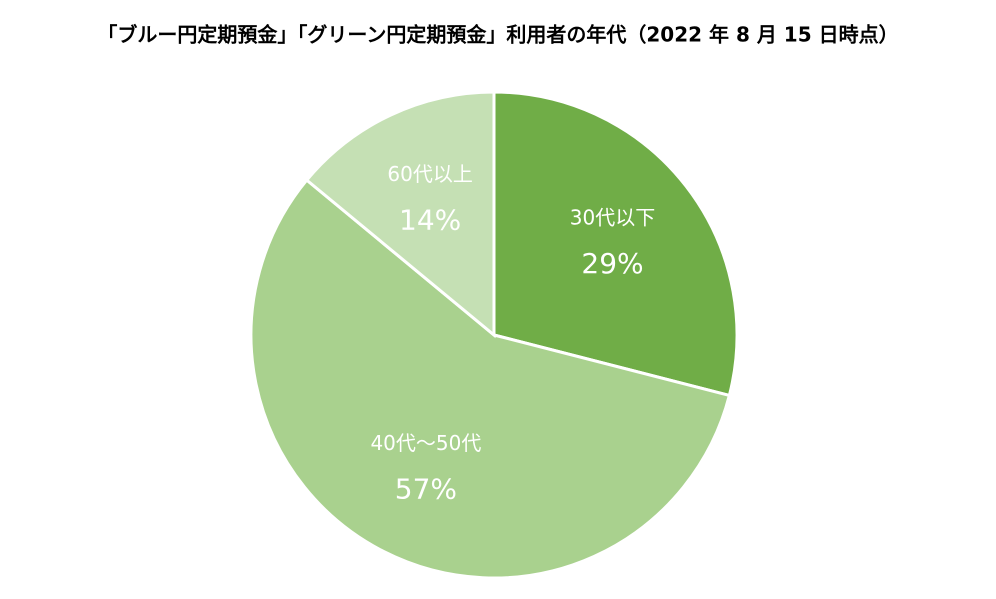 This screenshot has width=996, height=599. Describe the element at coordinates (612, 263) in the screenshot. I see `slice-value-label: 29%` at that location.